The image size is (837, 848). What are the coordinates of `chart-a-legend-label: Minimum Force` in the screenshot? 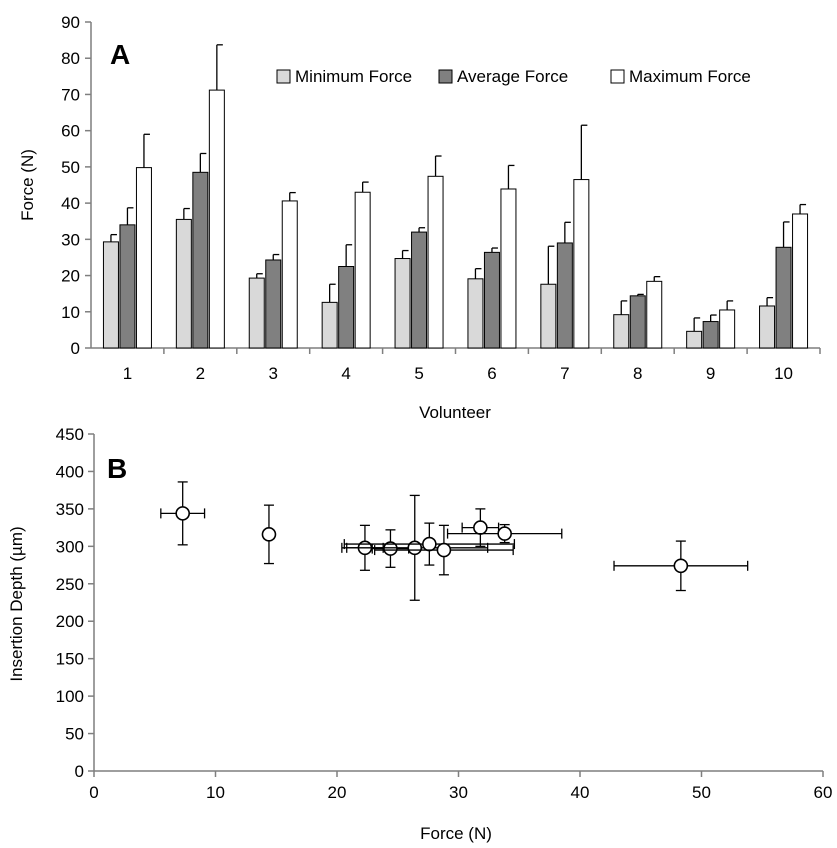 It's located at (353, 76).